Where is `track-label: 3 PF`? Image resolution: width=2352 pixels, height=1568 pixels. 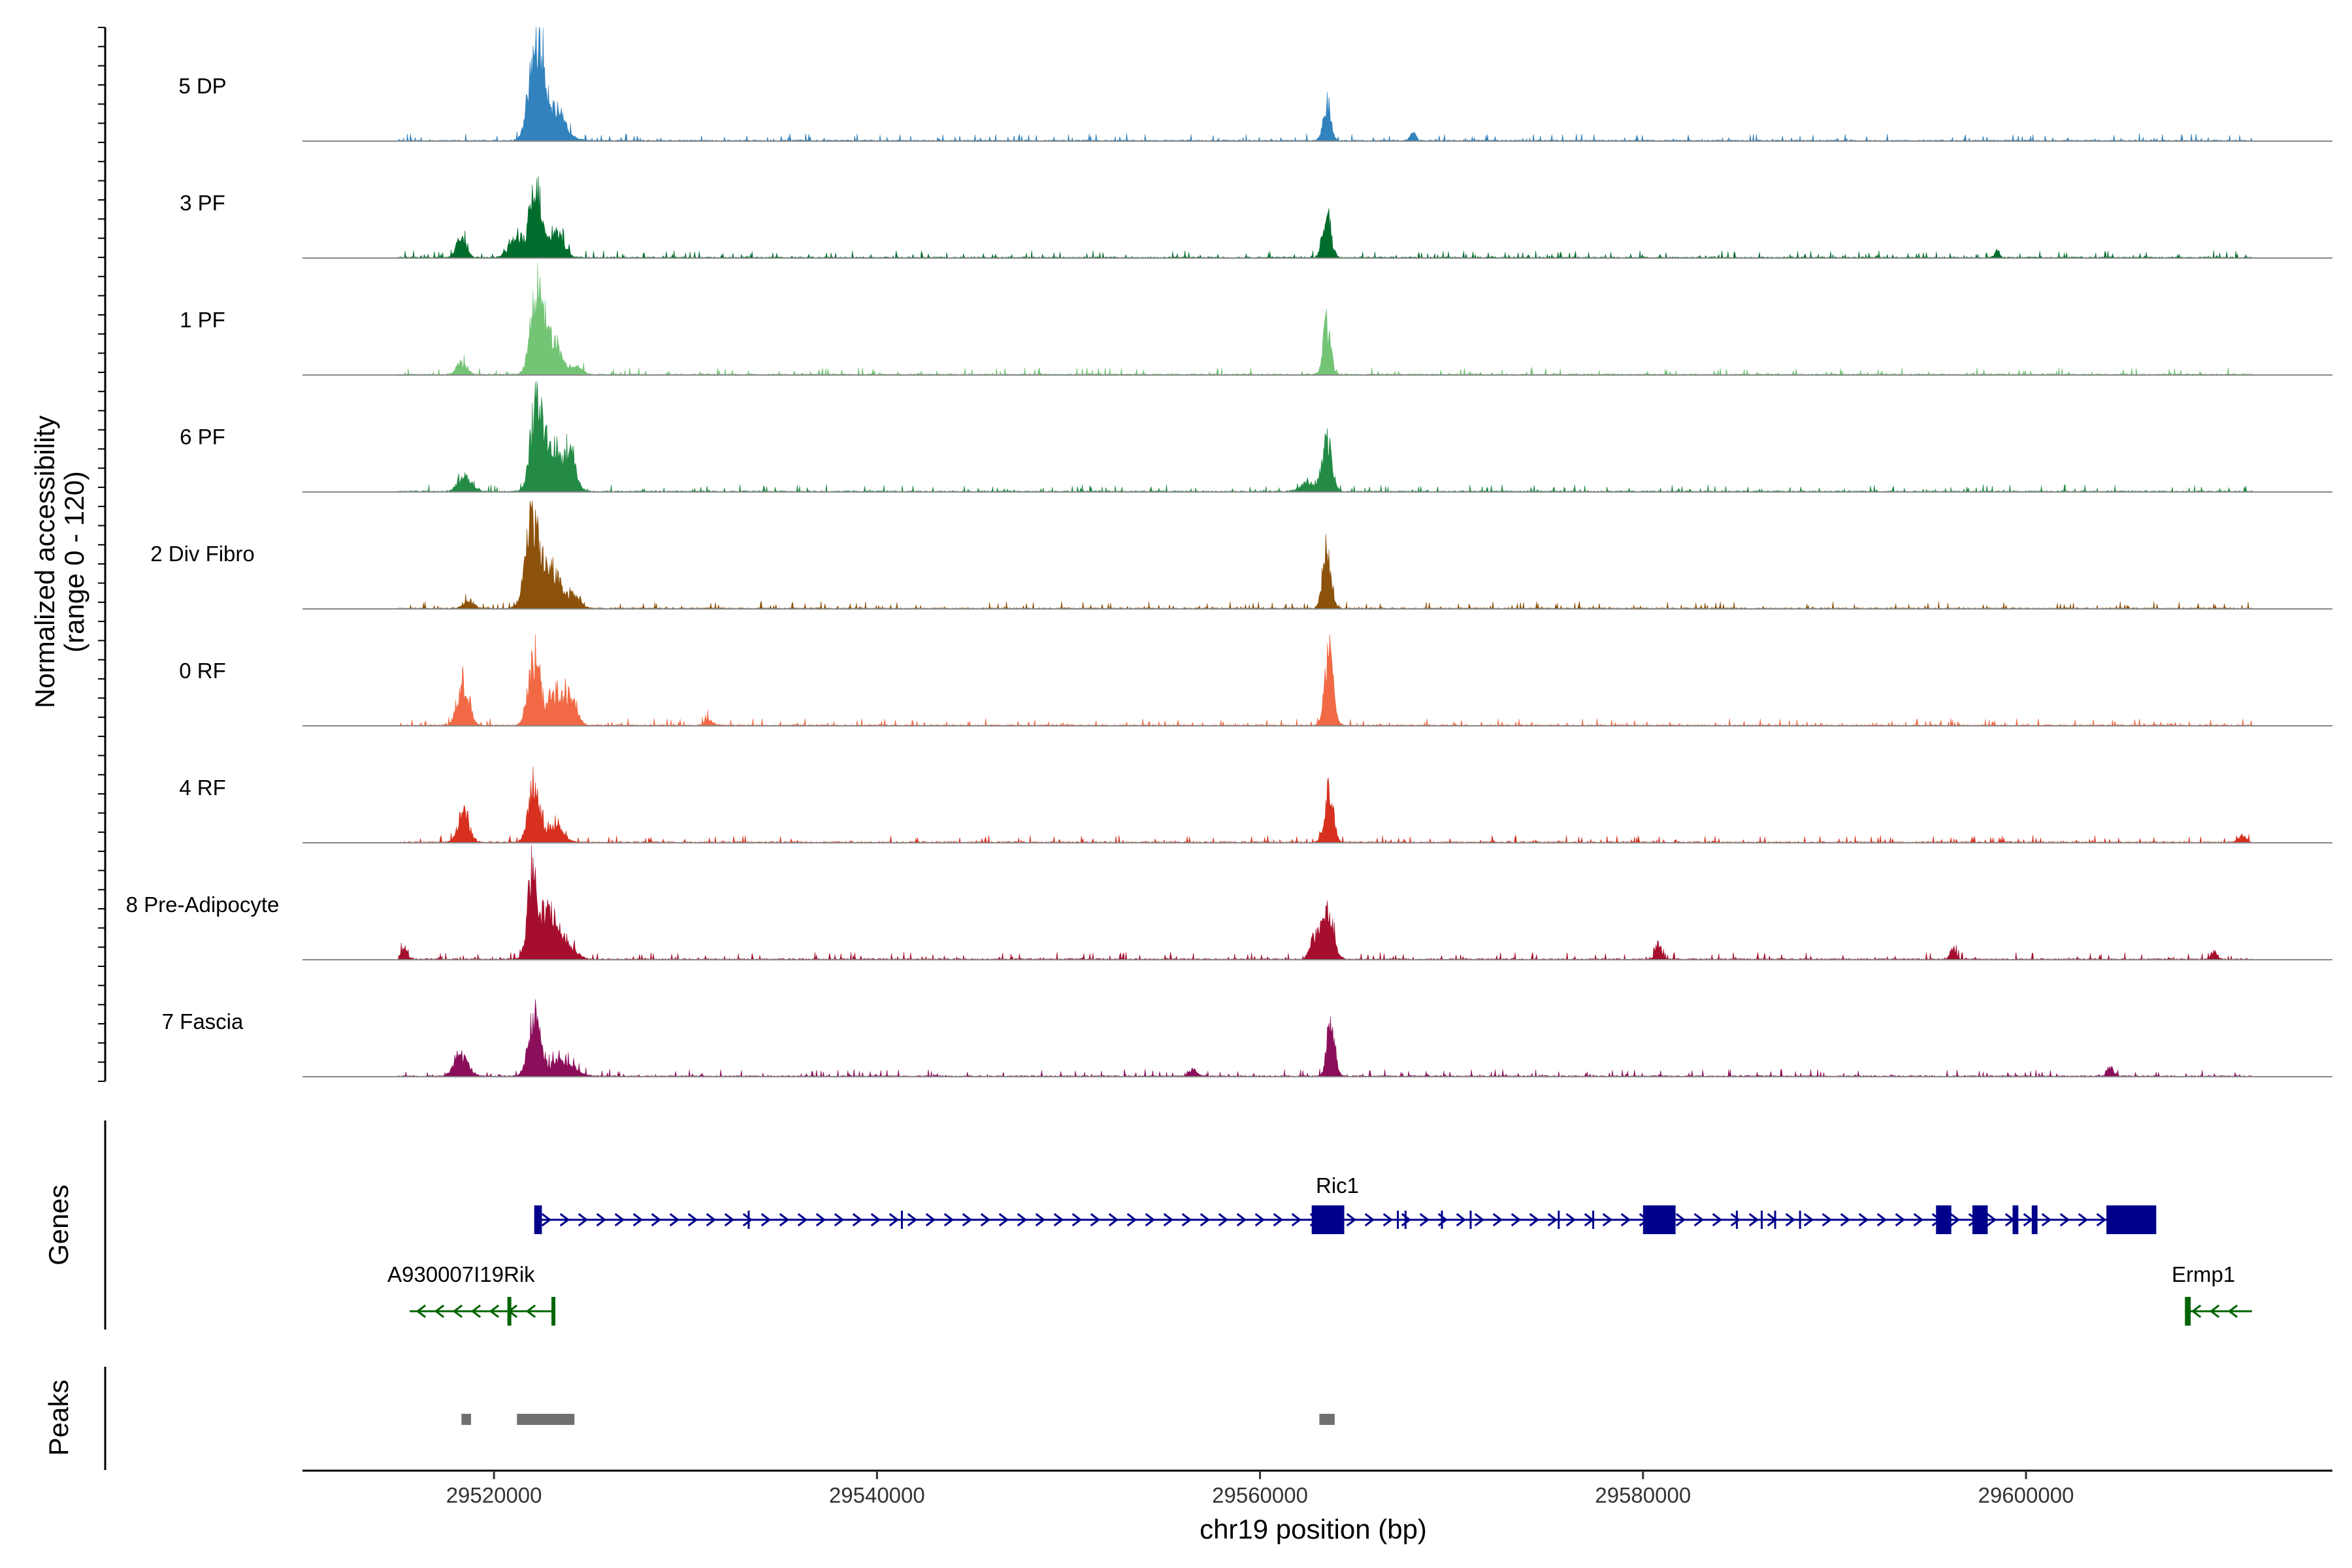 track-label: 3 PF is located at coordinates (202, 203).